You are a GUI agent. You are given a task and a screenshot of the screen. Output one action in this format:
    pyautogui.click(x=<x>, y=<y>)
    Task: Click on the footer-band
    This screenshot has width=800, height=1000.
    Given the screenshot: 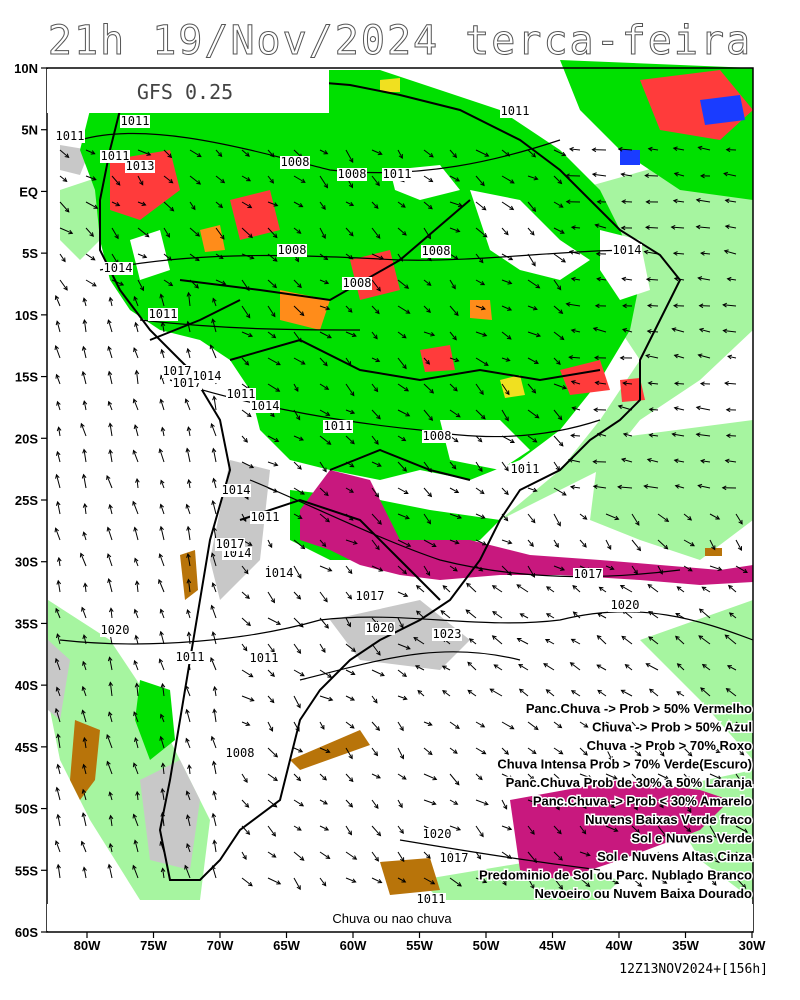 What is the action you would take?
    pyautogui.click(x=400, y=917)
    